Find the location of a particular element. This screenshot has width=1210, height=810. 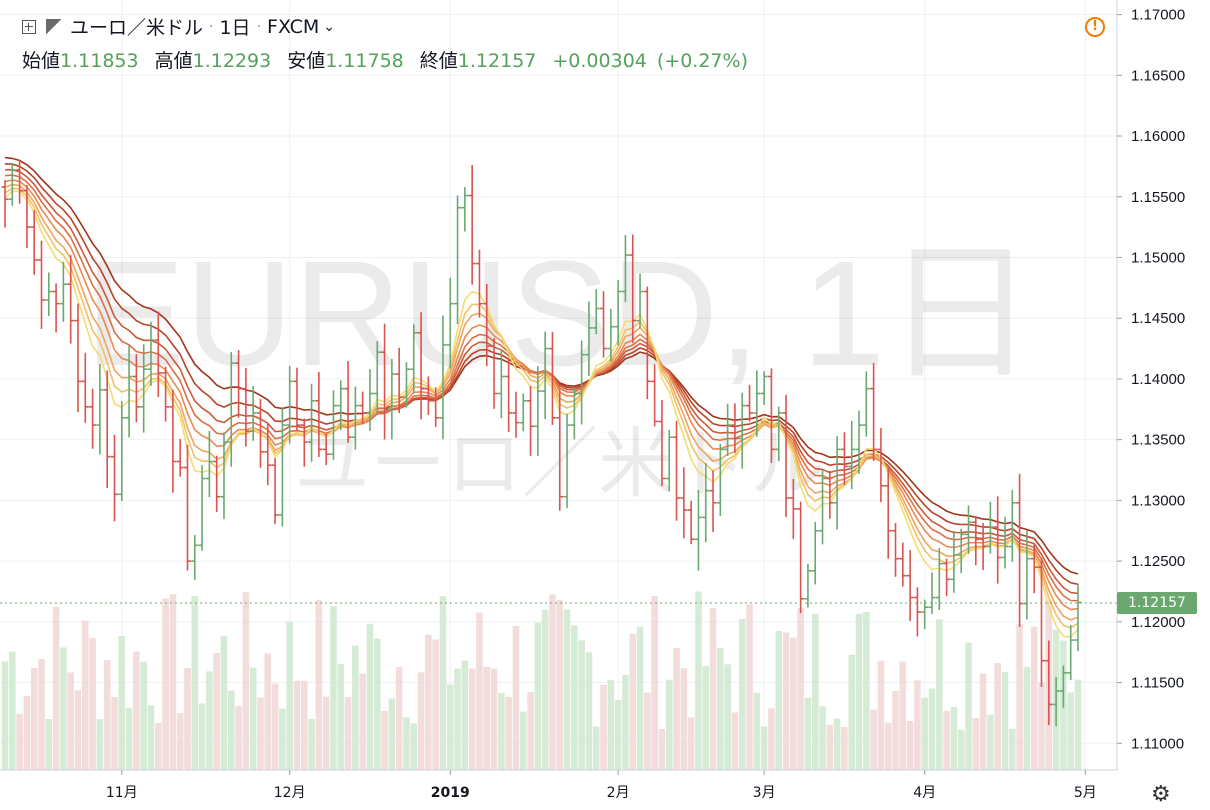

low-value: 1.11758 is located at coordinates (364, 61).